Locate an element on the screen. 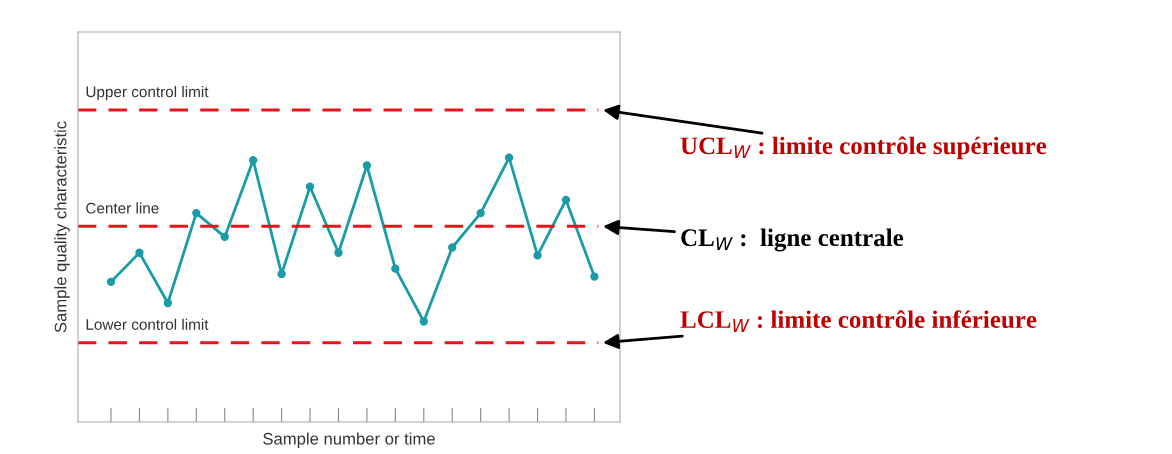 The image size is (1172, 454). ref-line-label: Upper control limit is located at coordinates (147, 93).